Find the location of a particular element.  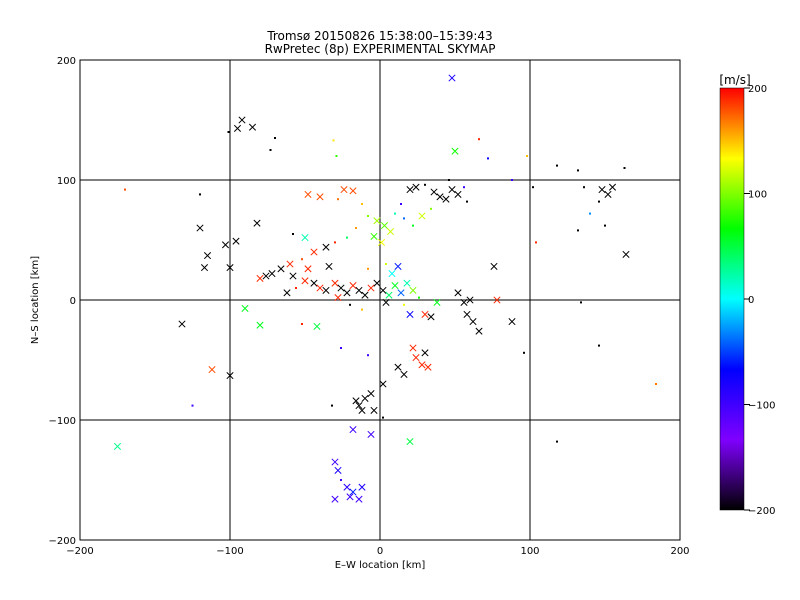

chart-title: Tromsø 20150826 15:38:00–15:39:43 is located at coordinates (379, 36).